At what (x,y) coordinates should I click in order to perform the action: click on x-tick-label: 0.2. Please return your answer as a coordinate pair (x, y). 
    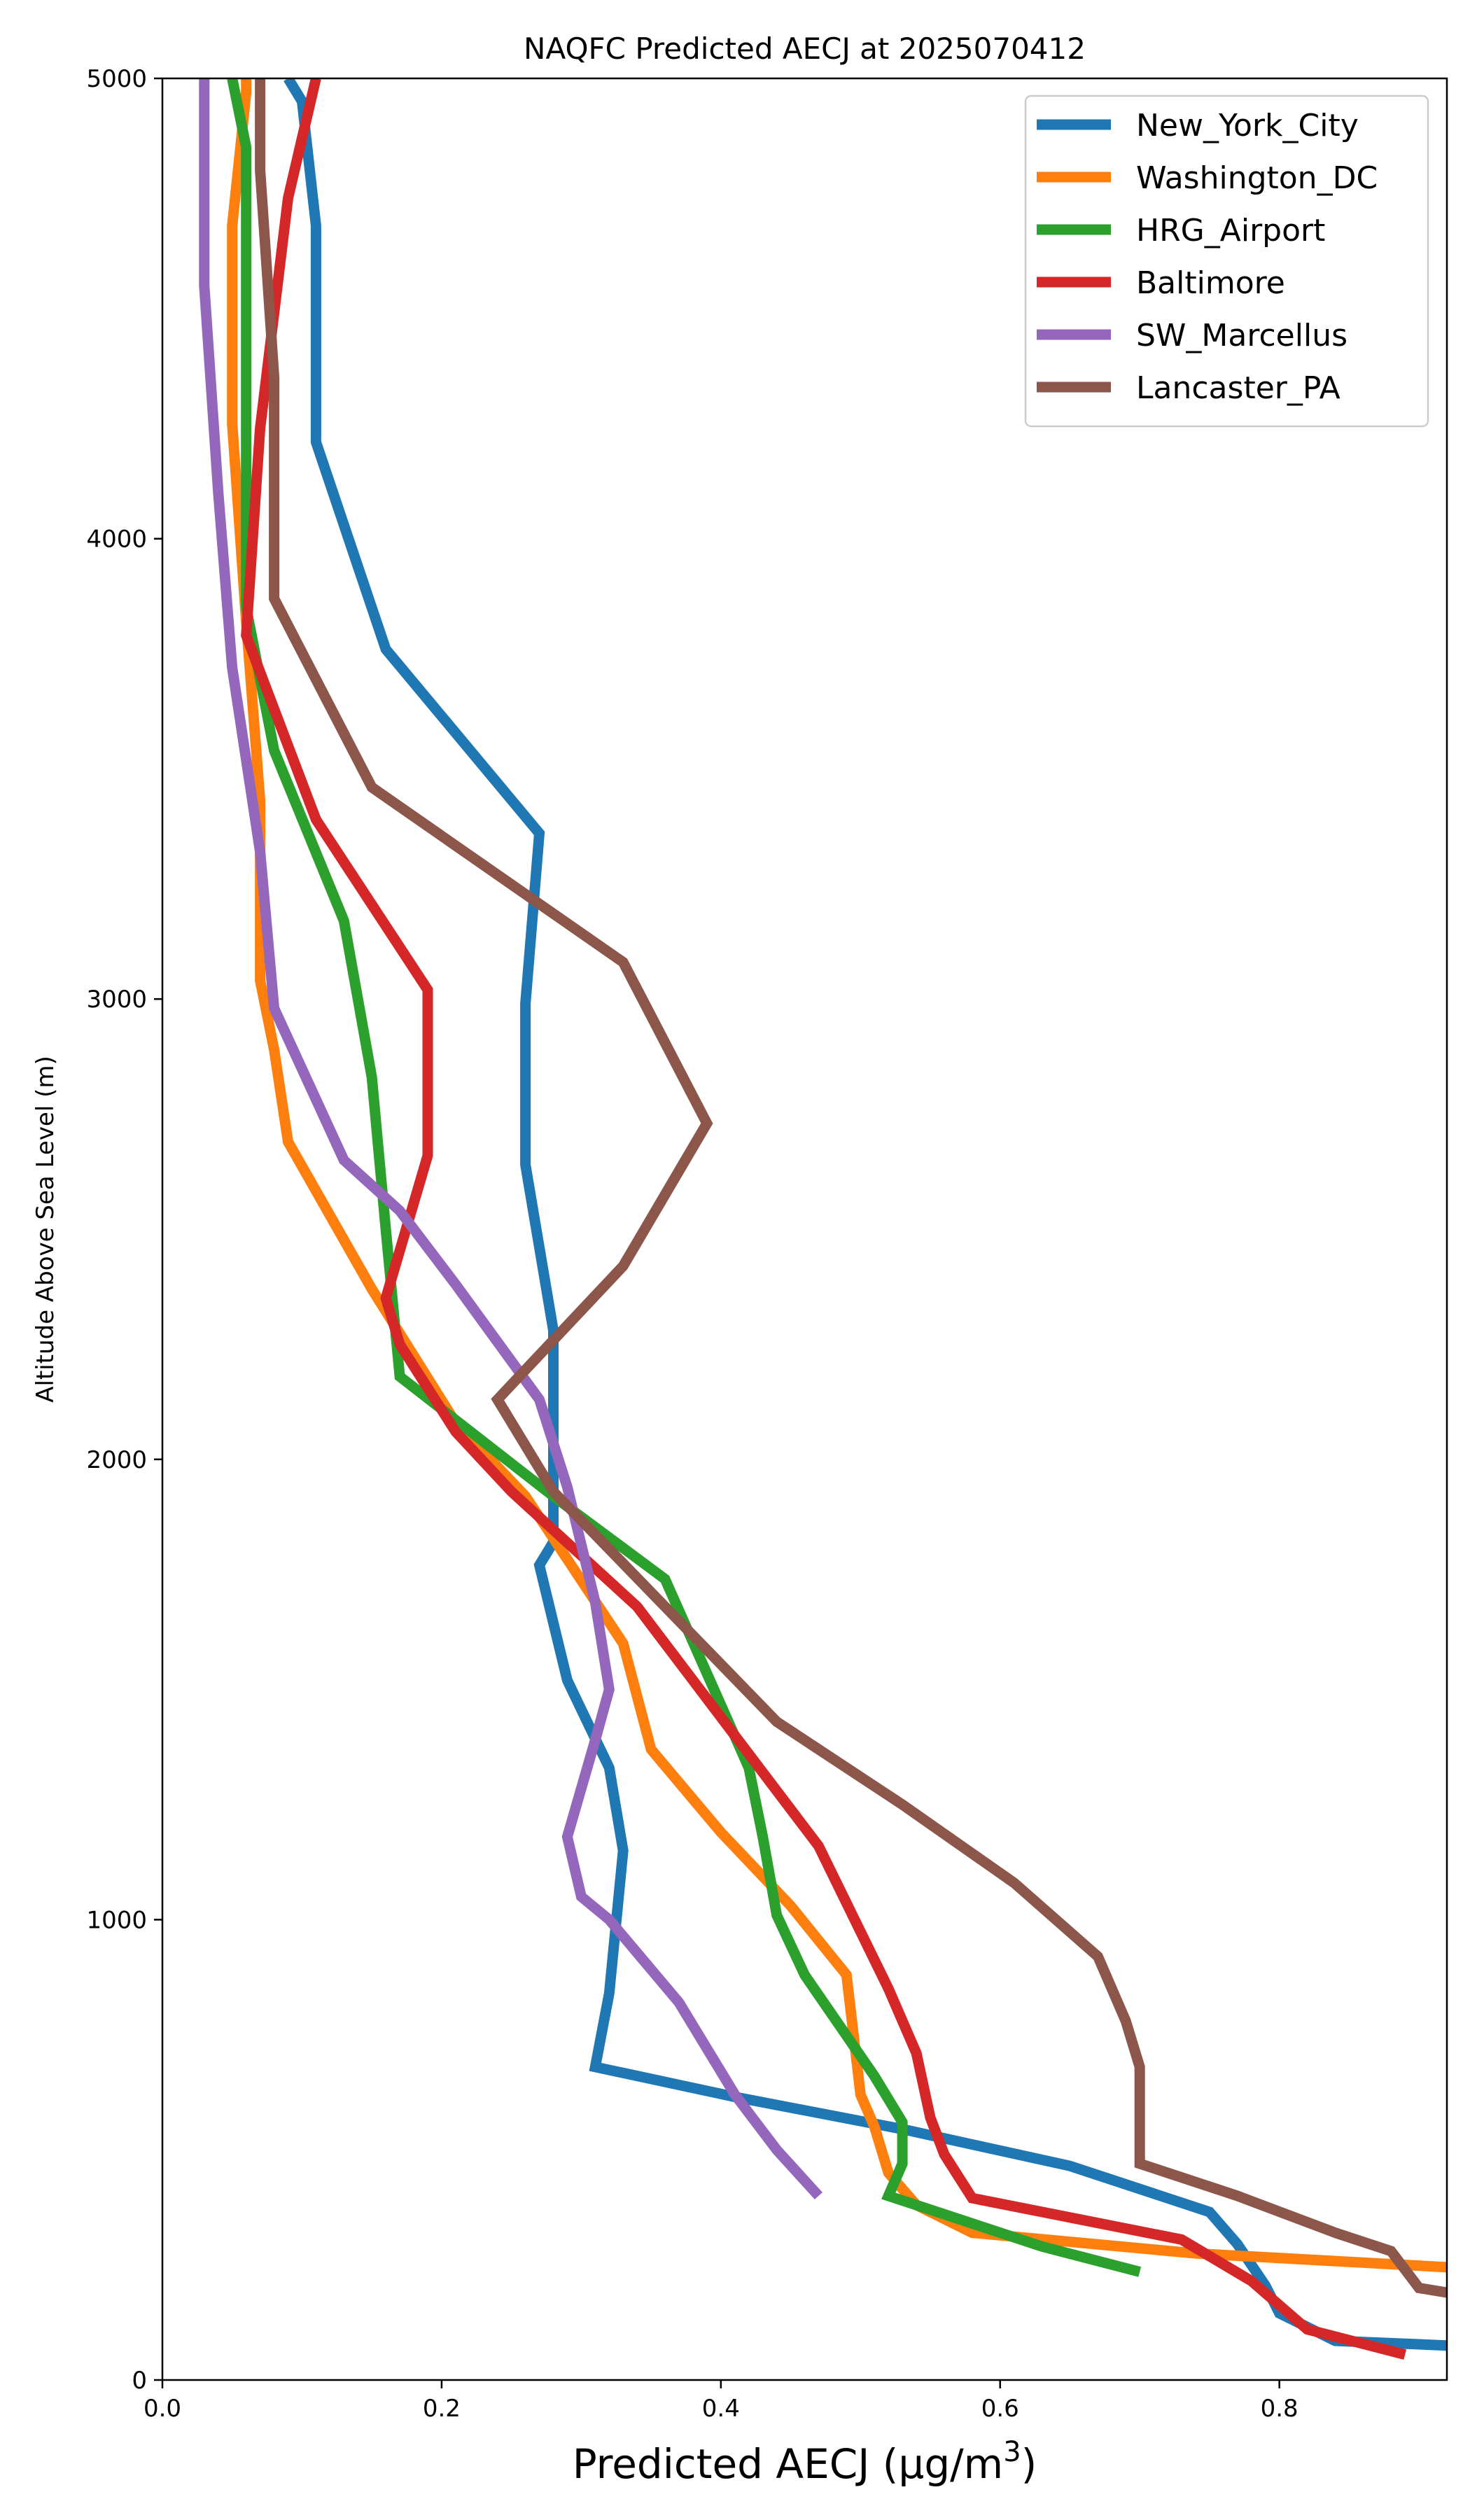
    Looking at the image, I should click on (442, 2409).